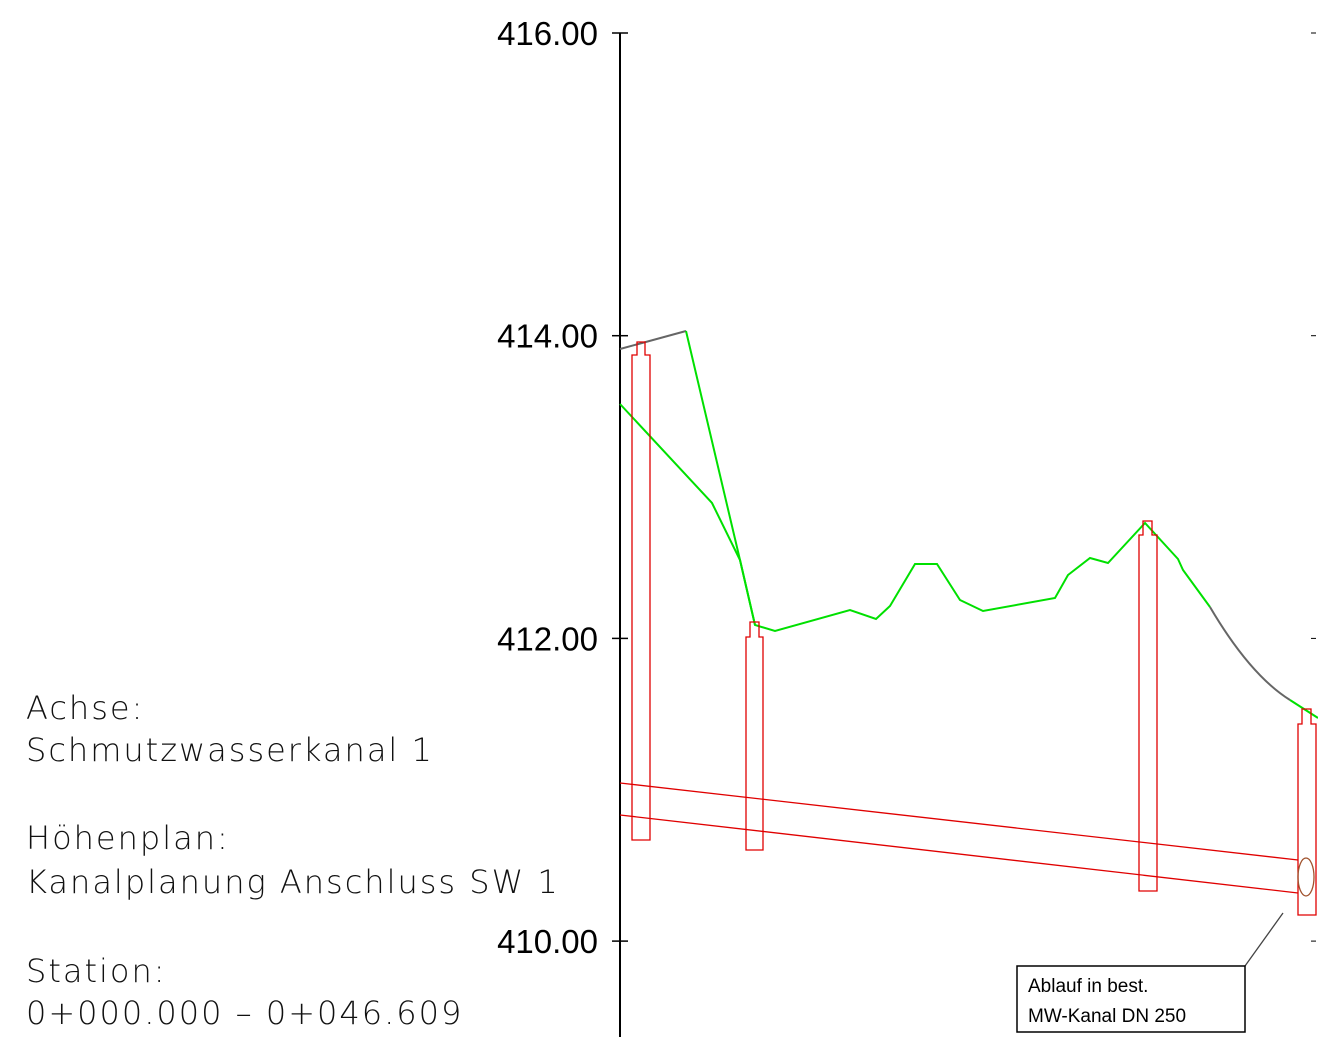 The height and width of the screenshot is (1037, 1318). Describe the element at coordinates (244, 1013) in the screenshot. I see `info-text: 0+000.000 – 0+046.609` at that location.